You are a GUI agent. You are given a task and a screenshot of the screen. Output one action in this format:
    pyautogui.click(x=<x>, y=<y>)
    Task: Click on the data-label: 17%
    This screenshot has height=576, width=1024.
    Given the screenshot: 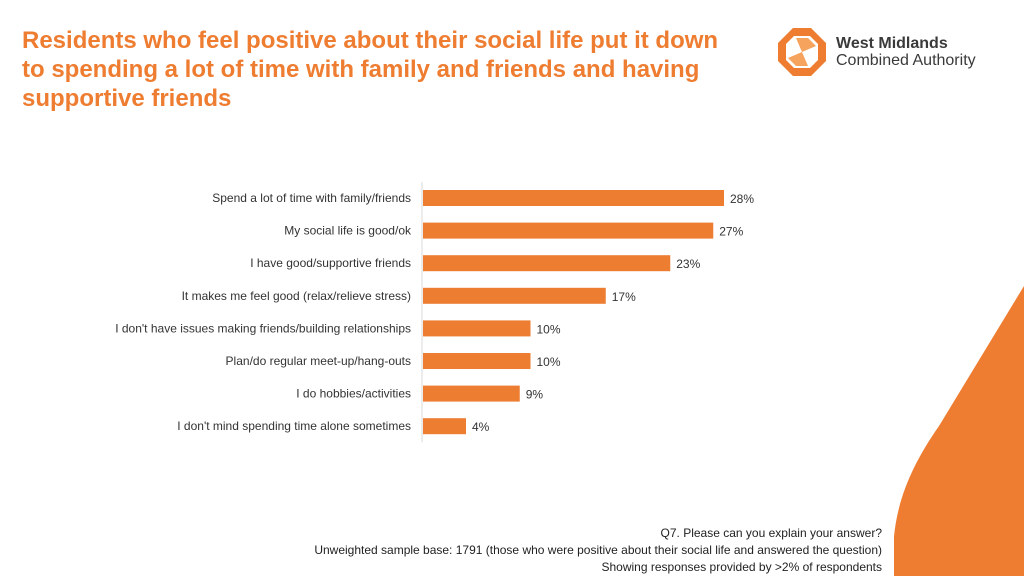 What is the action you would take?
    pyautogui.click(x=624, y=297)
    